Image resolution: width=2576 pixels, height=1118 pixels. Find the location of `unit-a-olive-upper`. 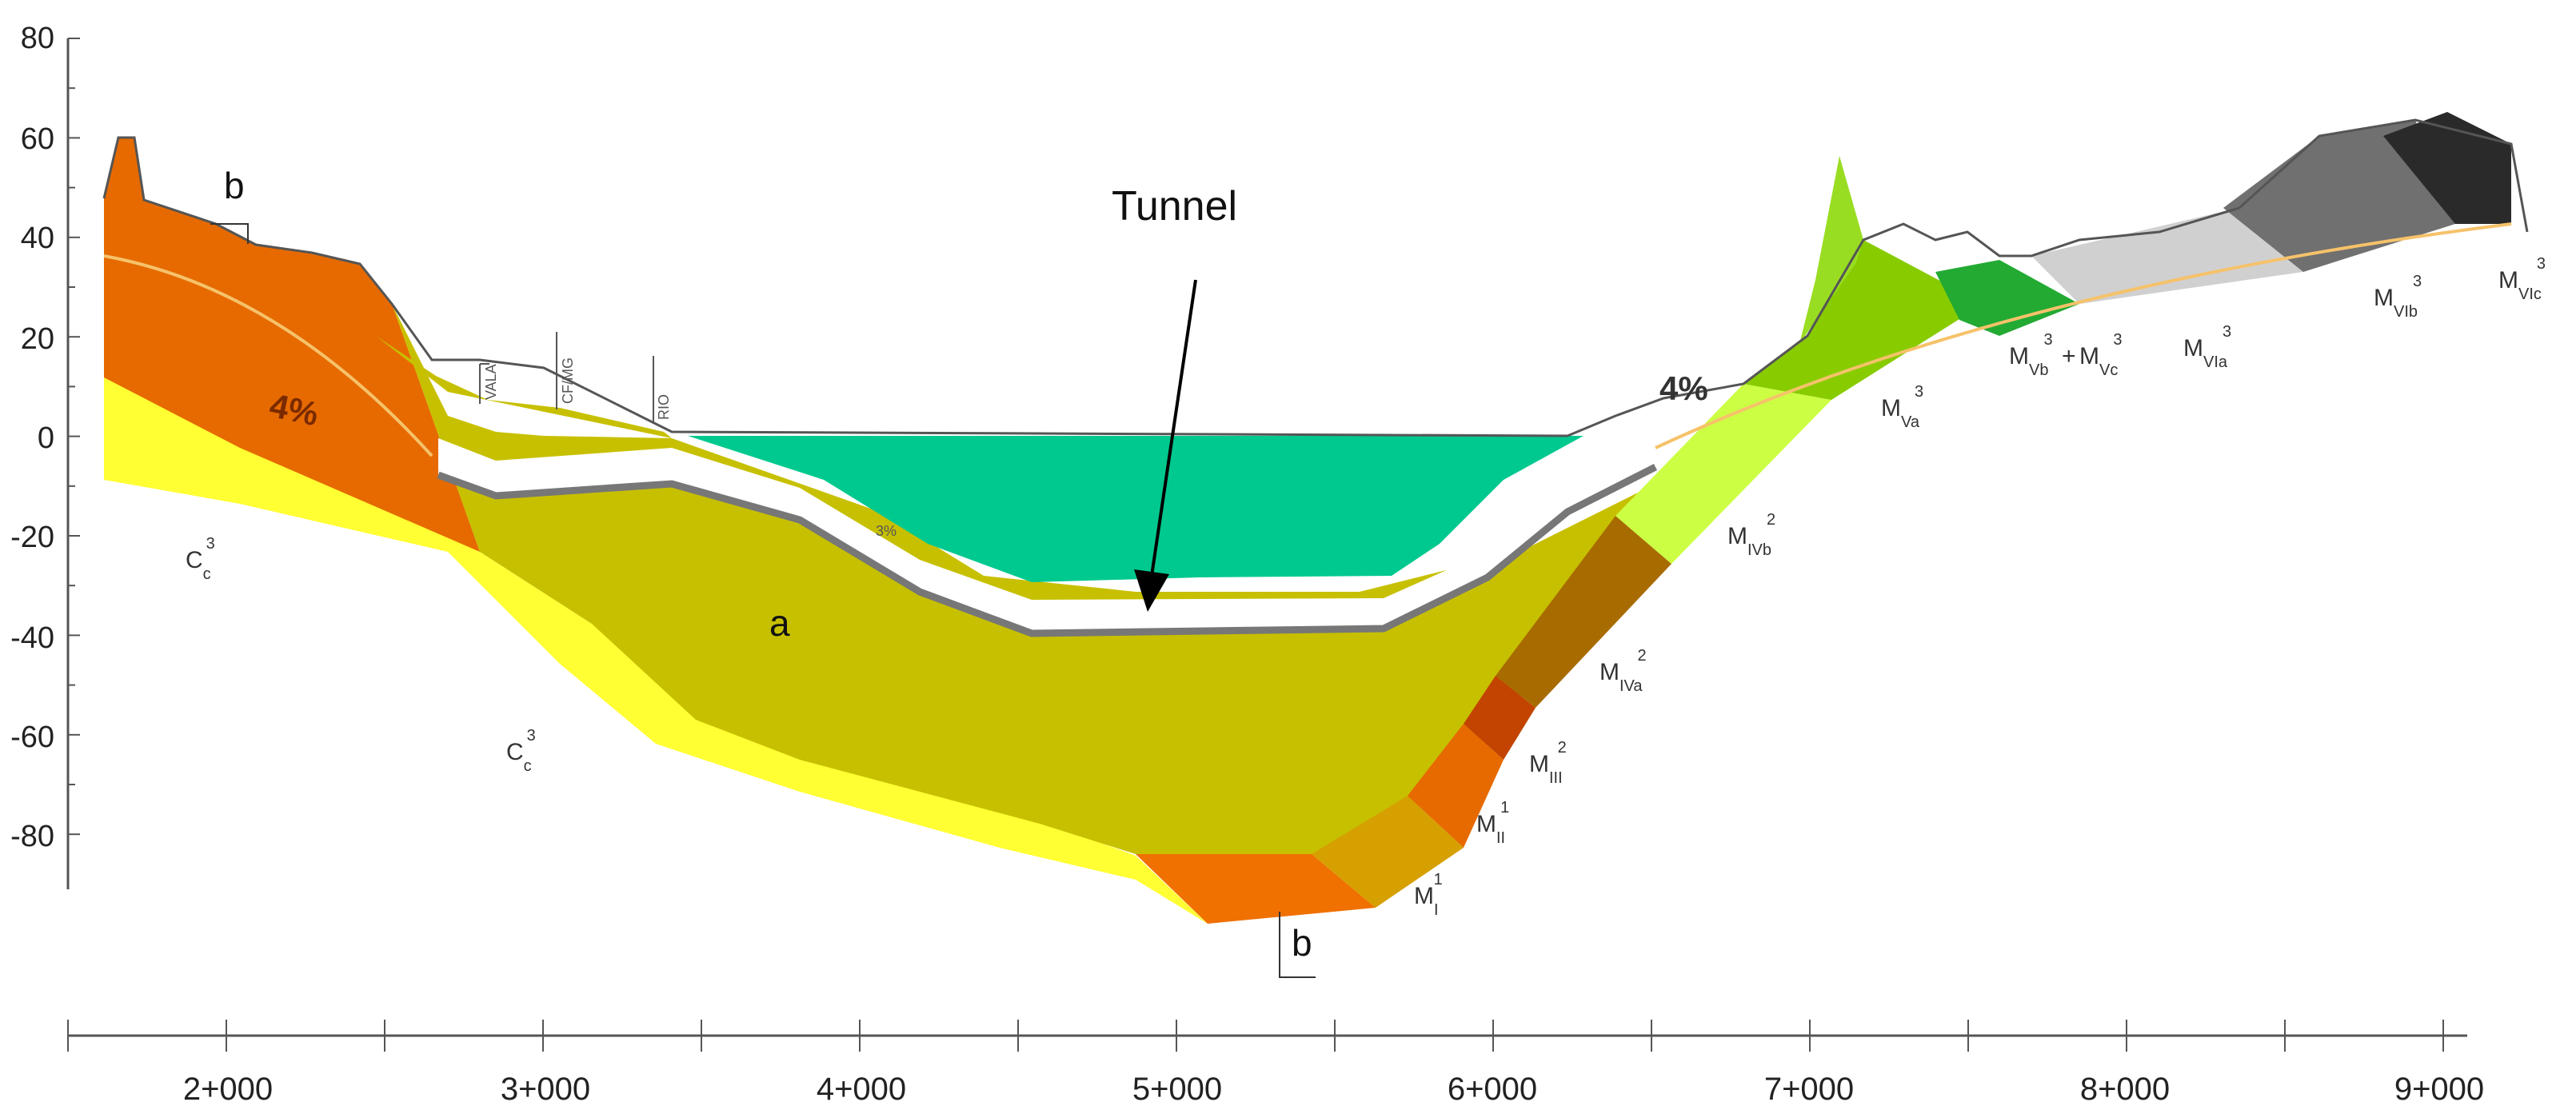

unit-a-olive-upper is located at coordinates (524, 387).